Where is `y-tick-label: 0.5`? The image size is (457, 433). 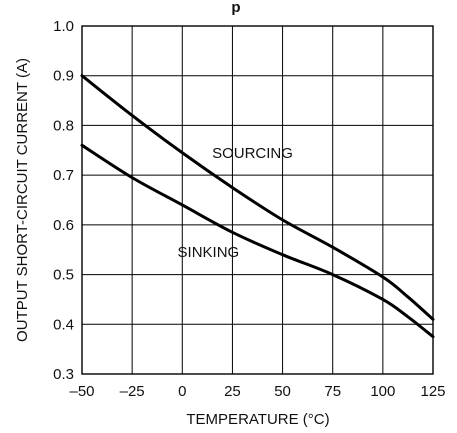 y-tick-label: 0.5 is located at coordinates (63, 275).